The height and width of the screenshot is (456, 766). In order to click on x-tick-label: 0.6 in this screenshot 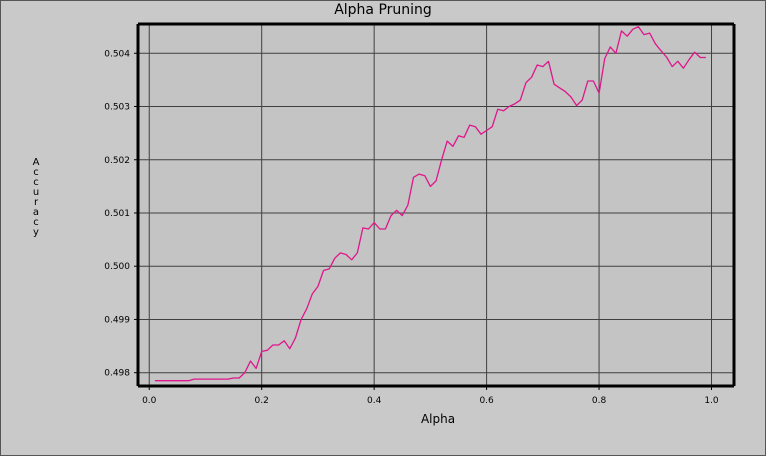, I will do `click(486, 401)`.